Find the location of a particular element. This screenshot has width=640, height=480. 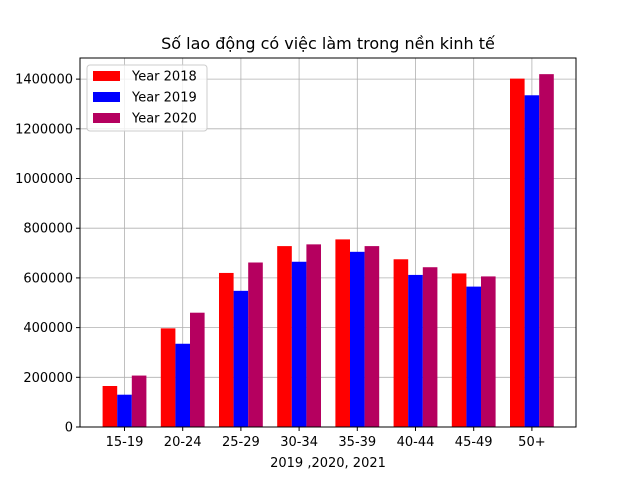

y-tick-label: 1400000 is located at coordinates (44, 80).